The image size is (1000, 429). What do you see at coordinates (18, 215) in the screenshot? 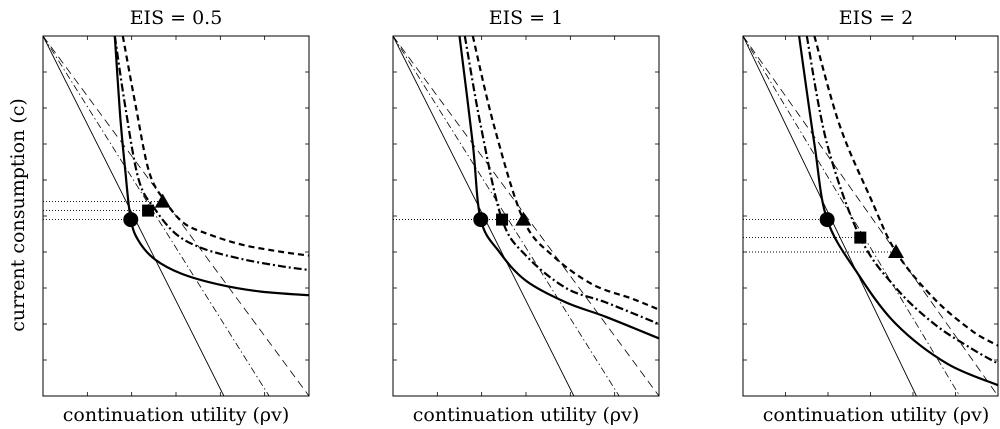
I see `y-axis-label: current consumption (c)` at bounding box center [18, 215].